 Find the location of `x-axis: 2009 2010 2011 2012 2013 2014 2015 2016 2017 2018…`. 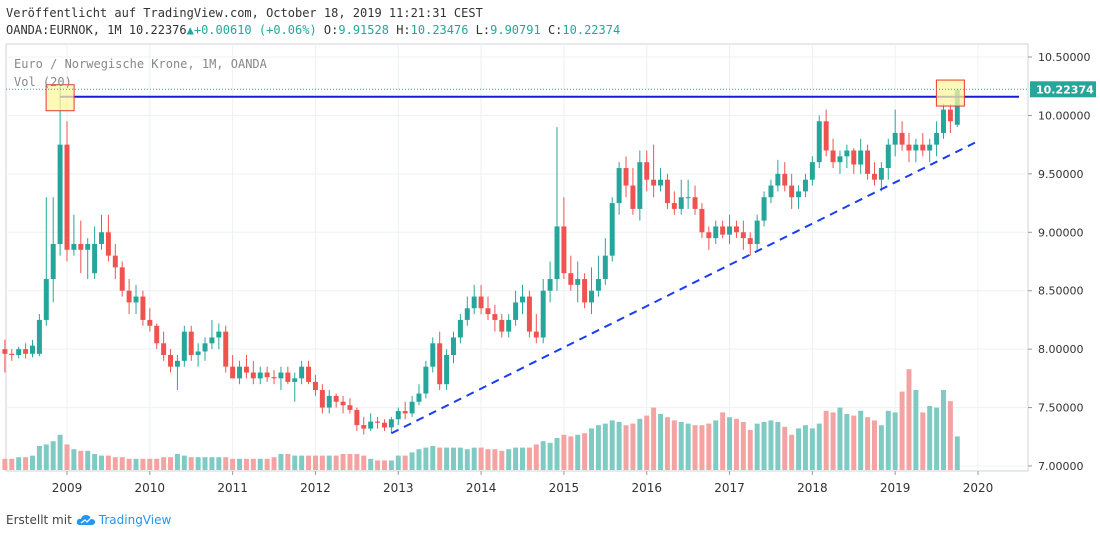

x-axis: 2009 2010 2011 2012 2013 2014 2015 2016 2017 2018… is located at coordinates (523, 483).